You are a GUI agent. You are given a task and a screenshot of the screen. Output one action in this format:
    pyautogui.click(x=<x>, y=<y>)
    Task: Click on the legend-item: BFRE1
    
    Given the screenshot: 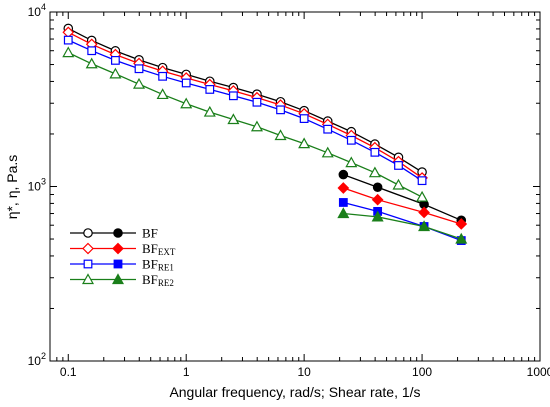 What is the action you would take?
    pyautogui.click(x=122, y=265)
    